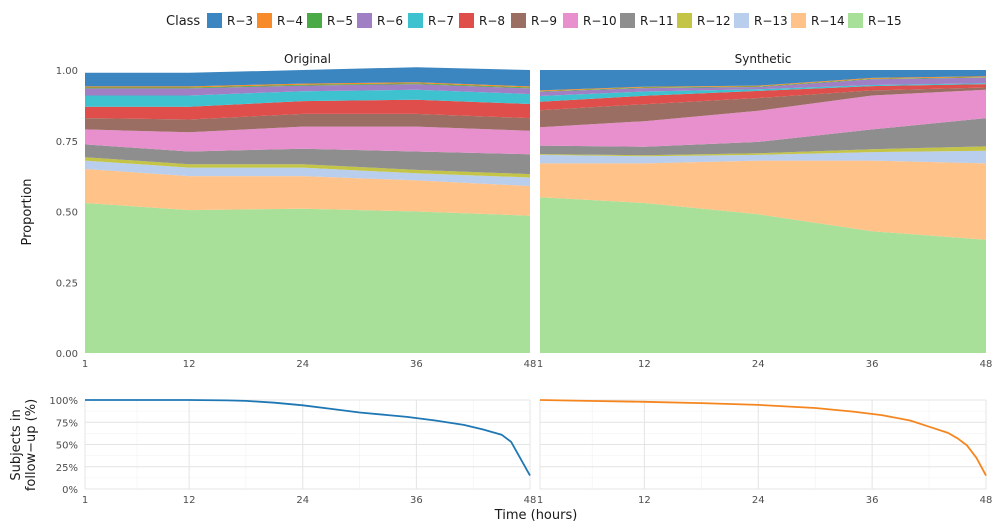  I want to click on legend-entry: R−5, so click(330, 20).